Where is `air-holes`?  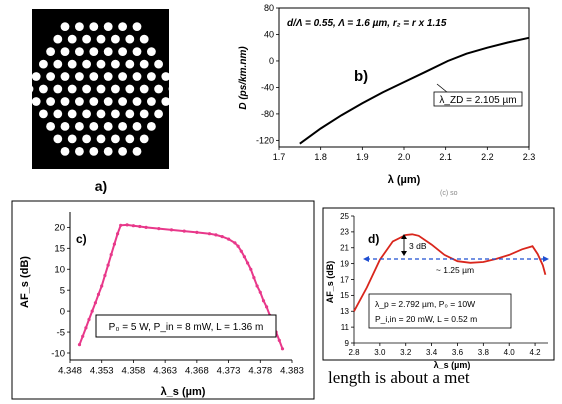 air-holes is located at coordinates (101, 89).